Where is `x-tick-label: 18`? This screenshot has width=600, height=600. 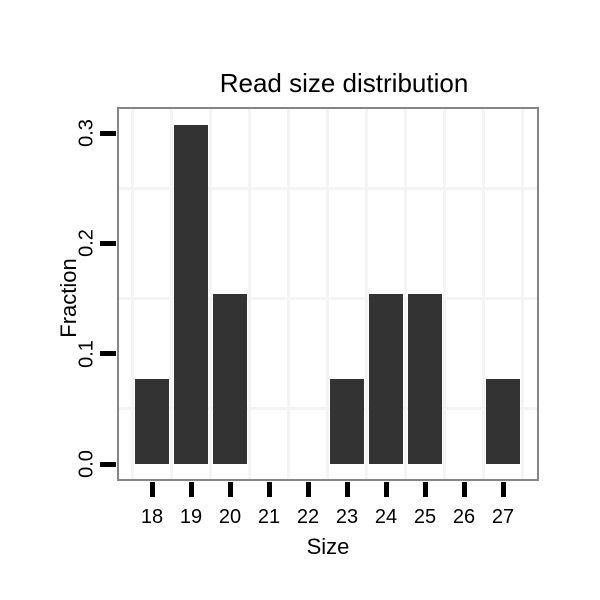 x-tick-label: 18 is located at coordinates (152, 517).